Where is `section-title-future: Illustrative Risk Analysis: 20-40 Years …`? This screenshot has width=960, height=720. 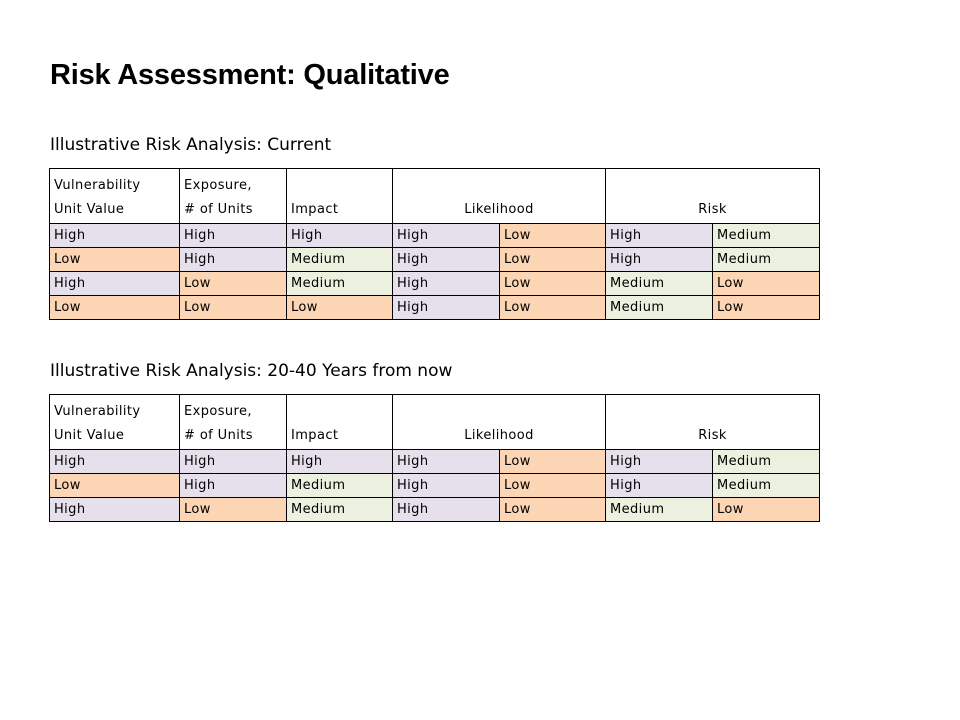 section-title-future: Illustrative Risk Analysis: 20-40 Years … is located at coordinates (251, 371).